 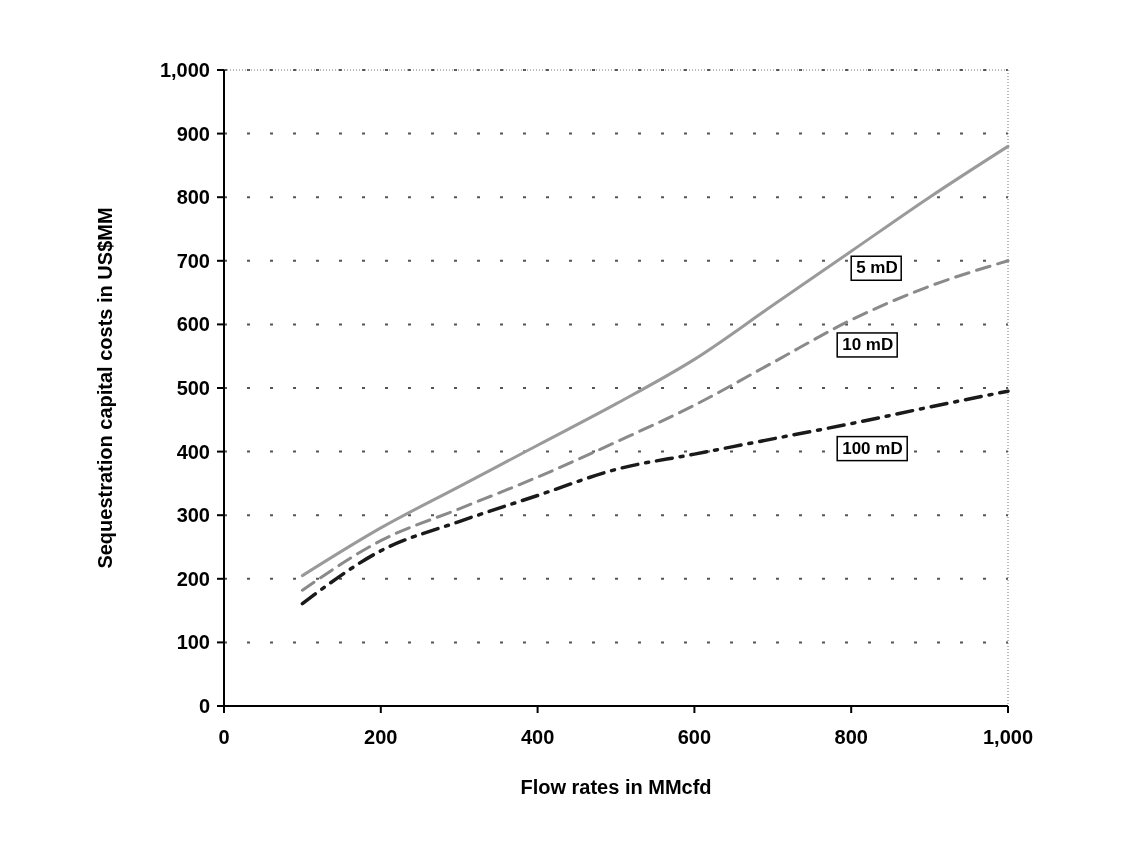 I want to click on y-tick-label: 700, so click(x=193, y=260).